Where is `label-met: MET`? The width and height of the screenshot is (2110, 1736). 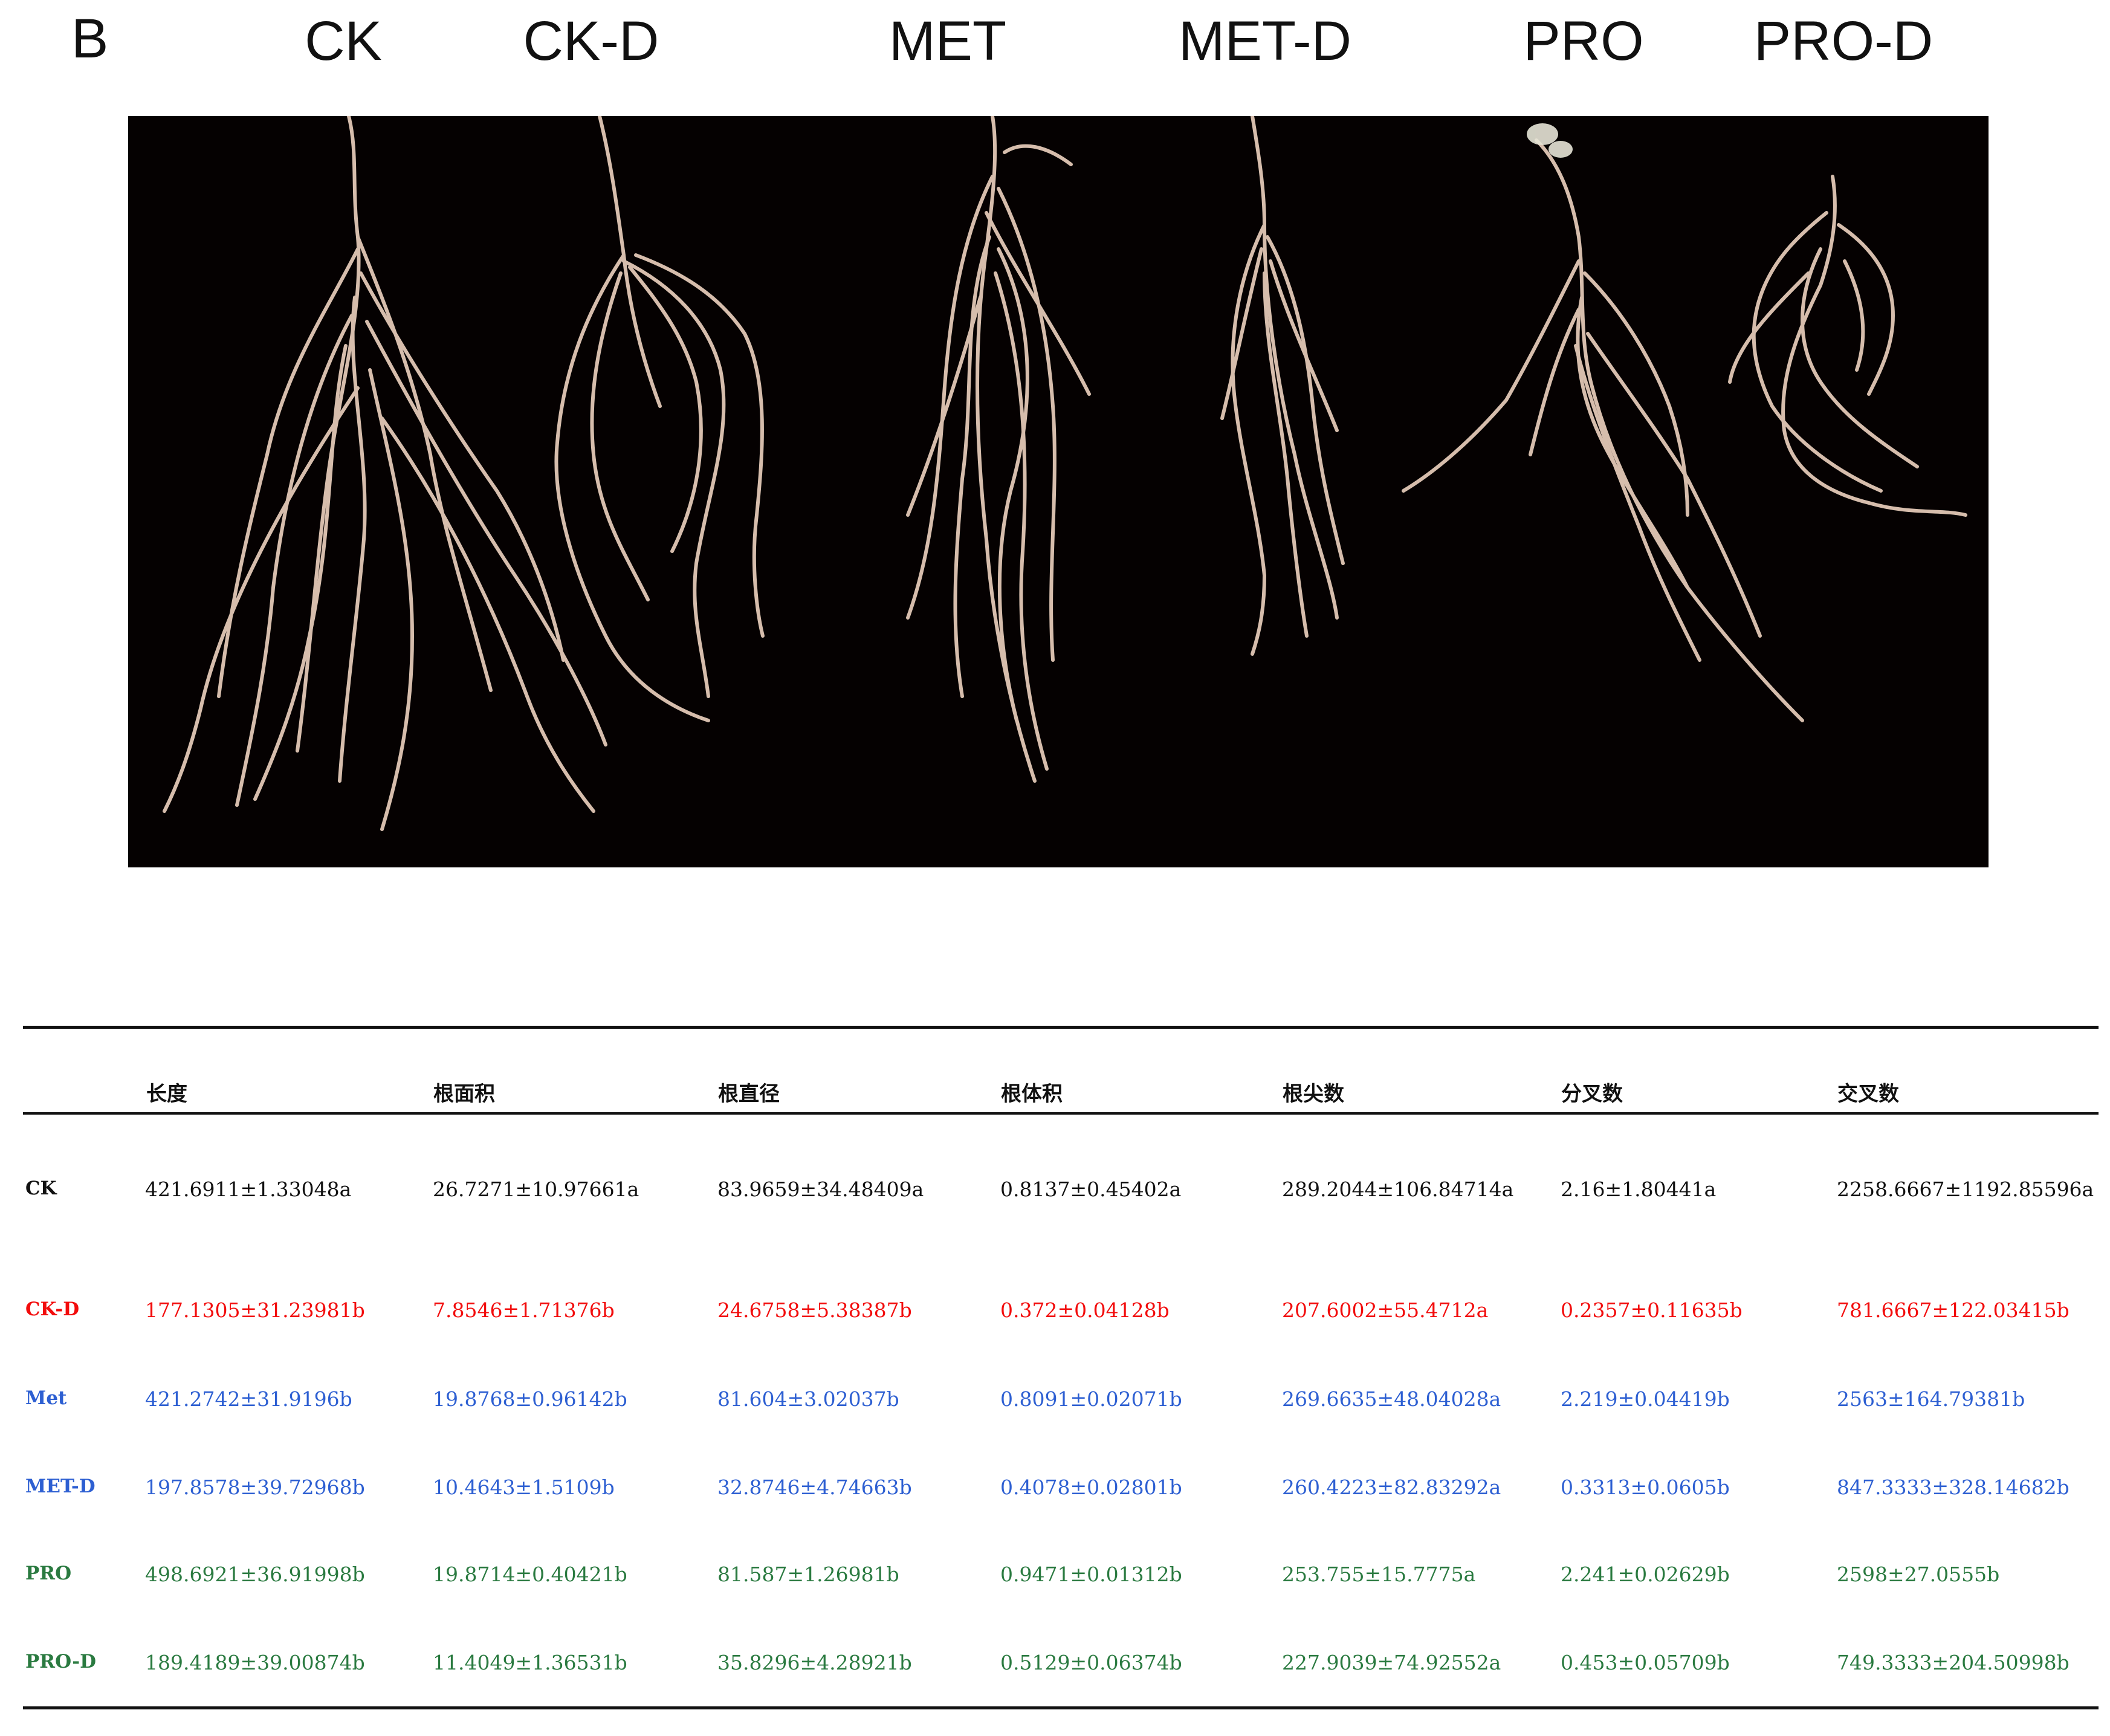 label-met: MET is located at coordinates (947, 41).